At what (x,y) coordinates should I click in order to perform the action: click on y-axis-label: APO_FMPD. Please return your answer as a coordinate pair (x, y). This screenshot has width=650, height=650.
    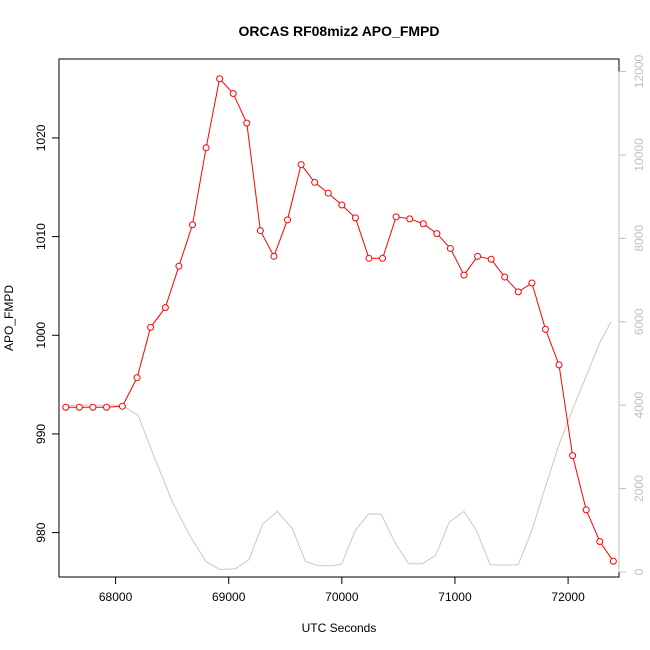
    Looking at the image, I should click on (9, 318).